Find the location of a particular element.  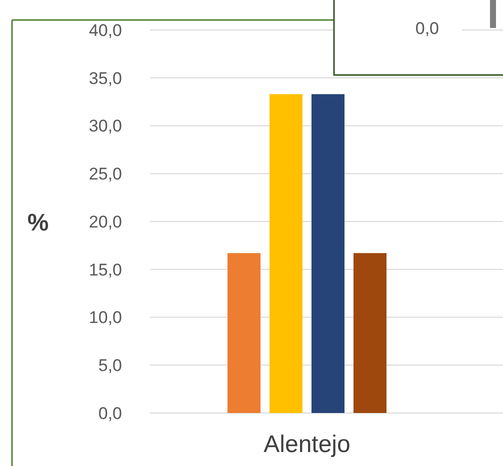

y-tick-label: 35,0 is located at coordinates (105, 78).